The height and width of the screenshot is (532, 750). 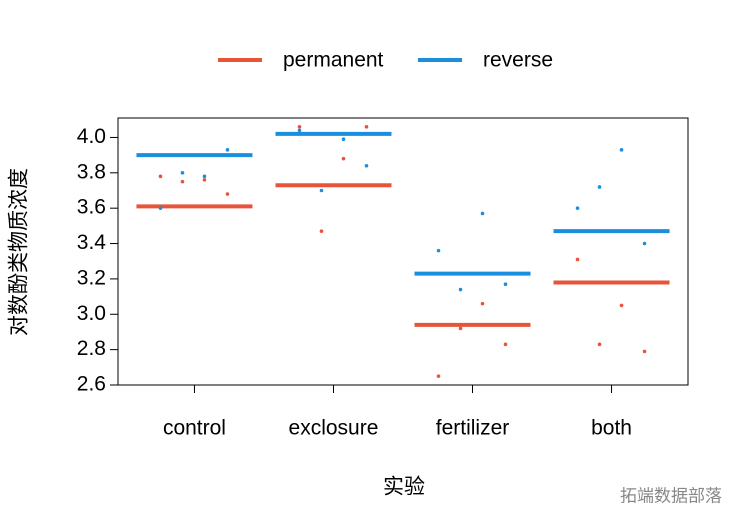 I want to click on x-tick-label: control, so click(x=194, y=428).